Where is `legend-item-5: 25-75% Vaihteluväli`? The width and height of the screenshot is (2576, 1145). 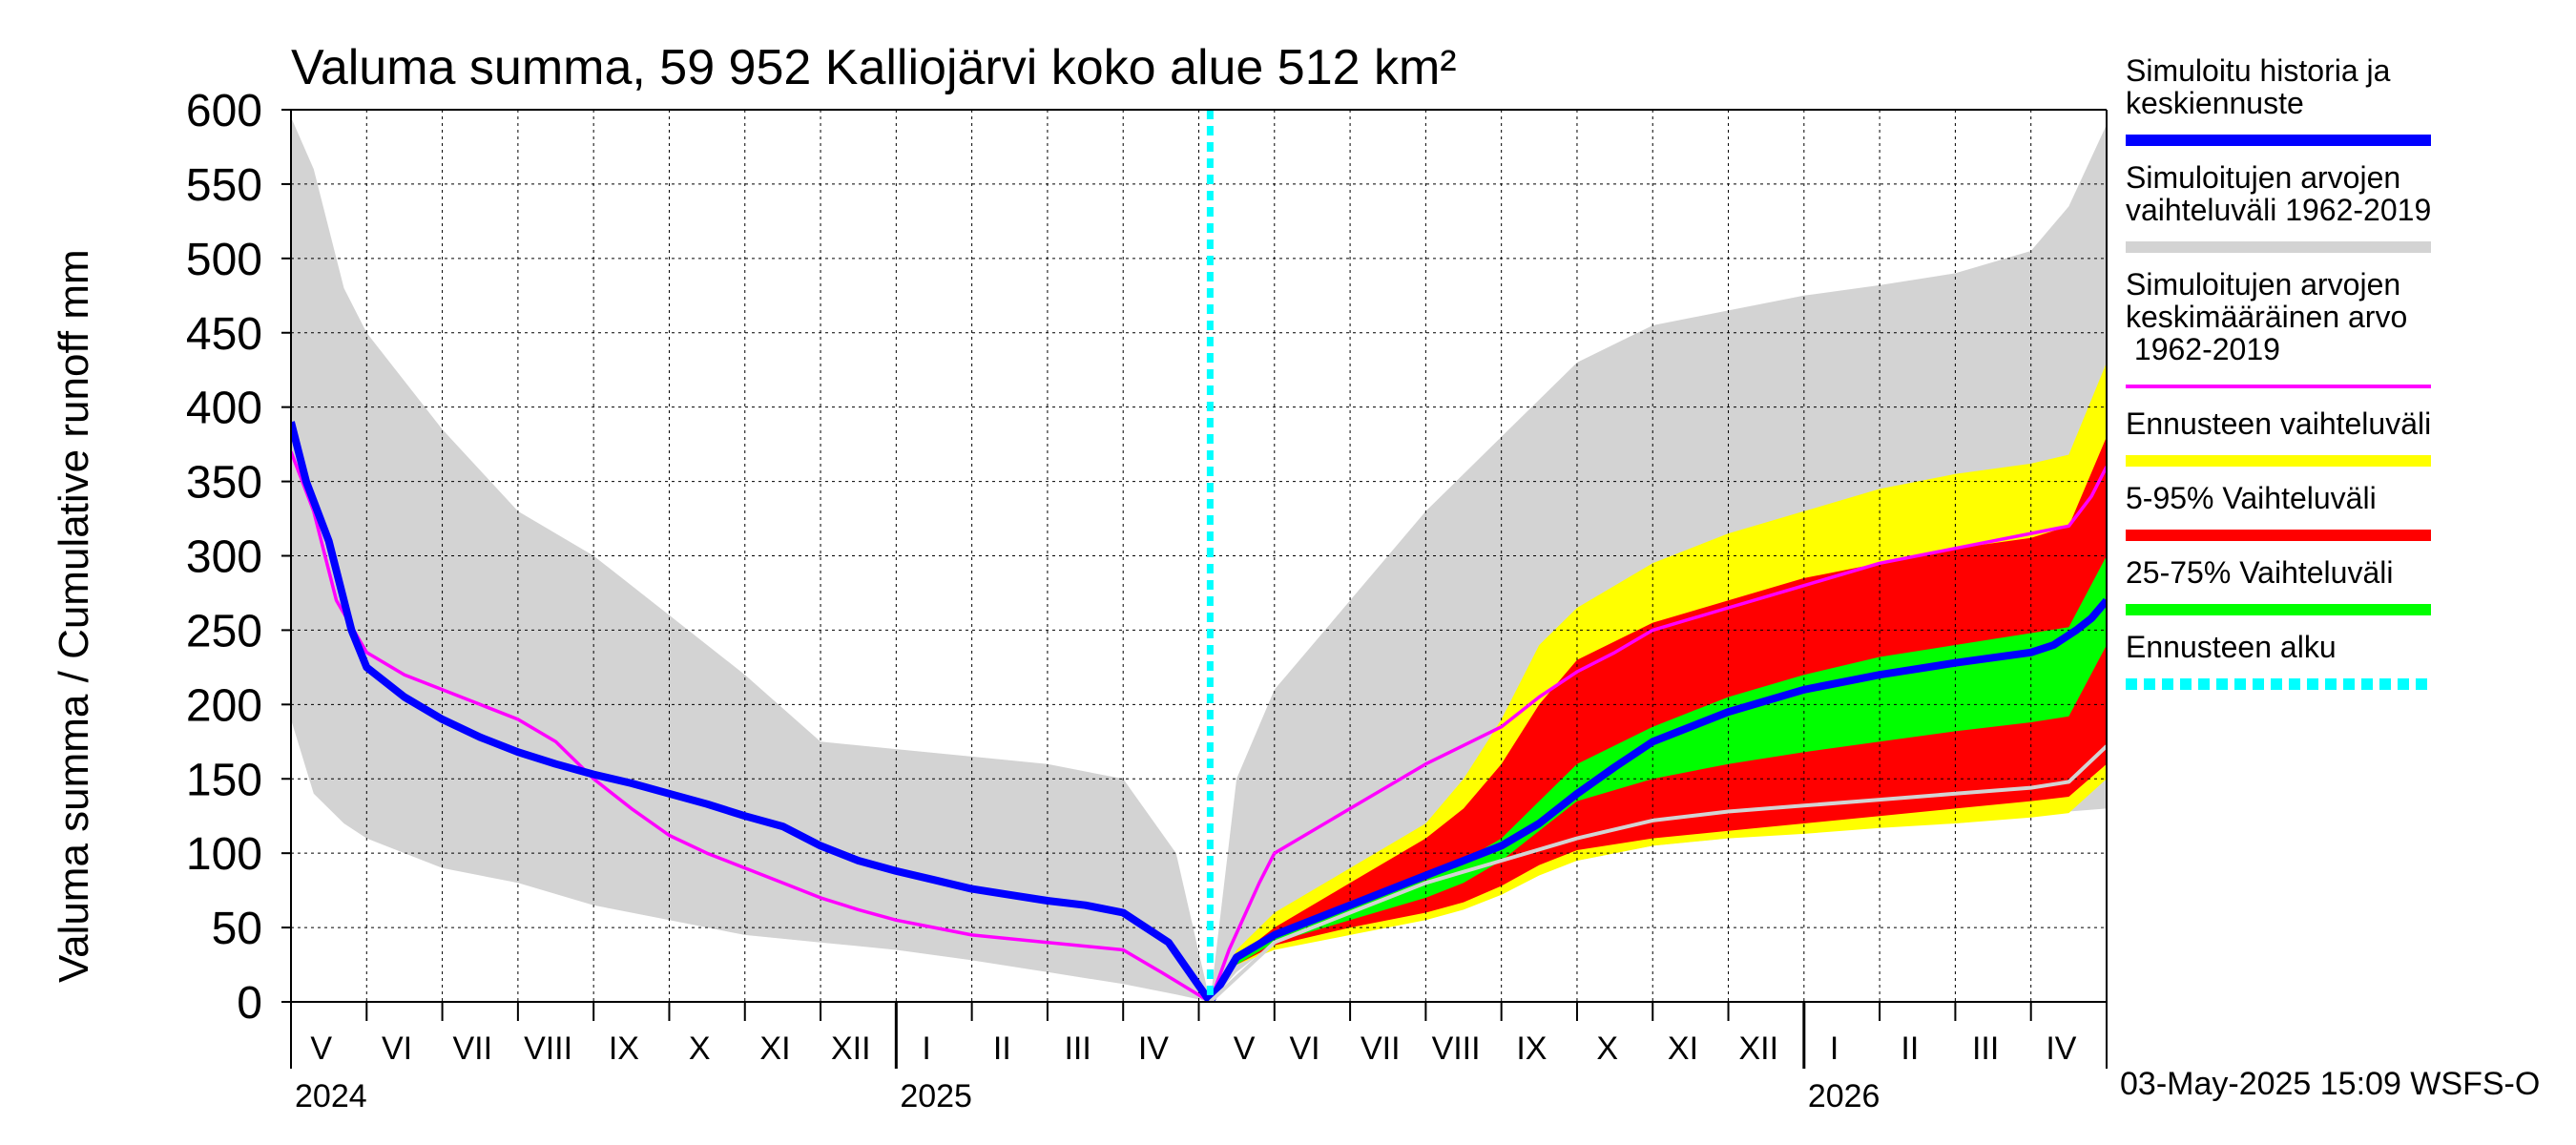 legend-item-5: 25-75% Vaihteluväli is located at coordinates (2278, 585).